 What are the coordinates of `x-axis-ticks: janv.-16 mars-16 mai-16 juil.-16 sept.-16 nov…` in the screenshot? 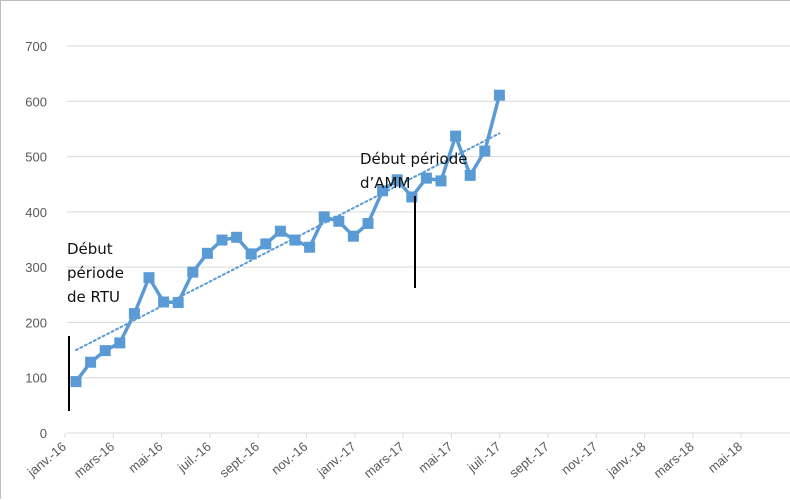 It's located at (384, 457).